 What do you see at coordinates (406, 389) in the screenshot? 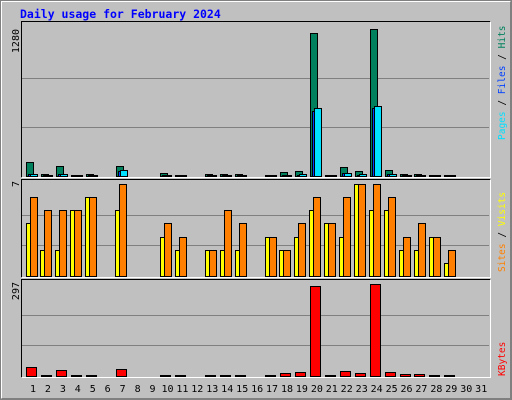
I see `x-tick-label-day-26: 26` at bounding box center [406, 389].